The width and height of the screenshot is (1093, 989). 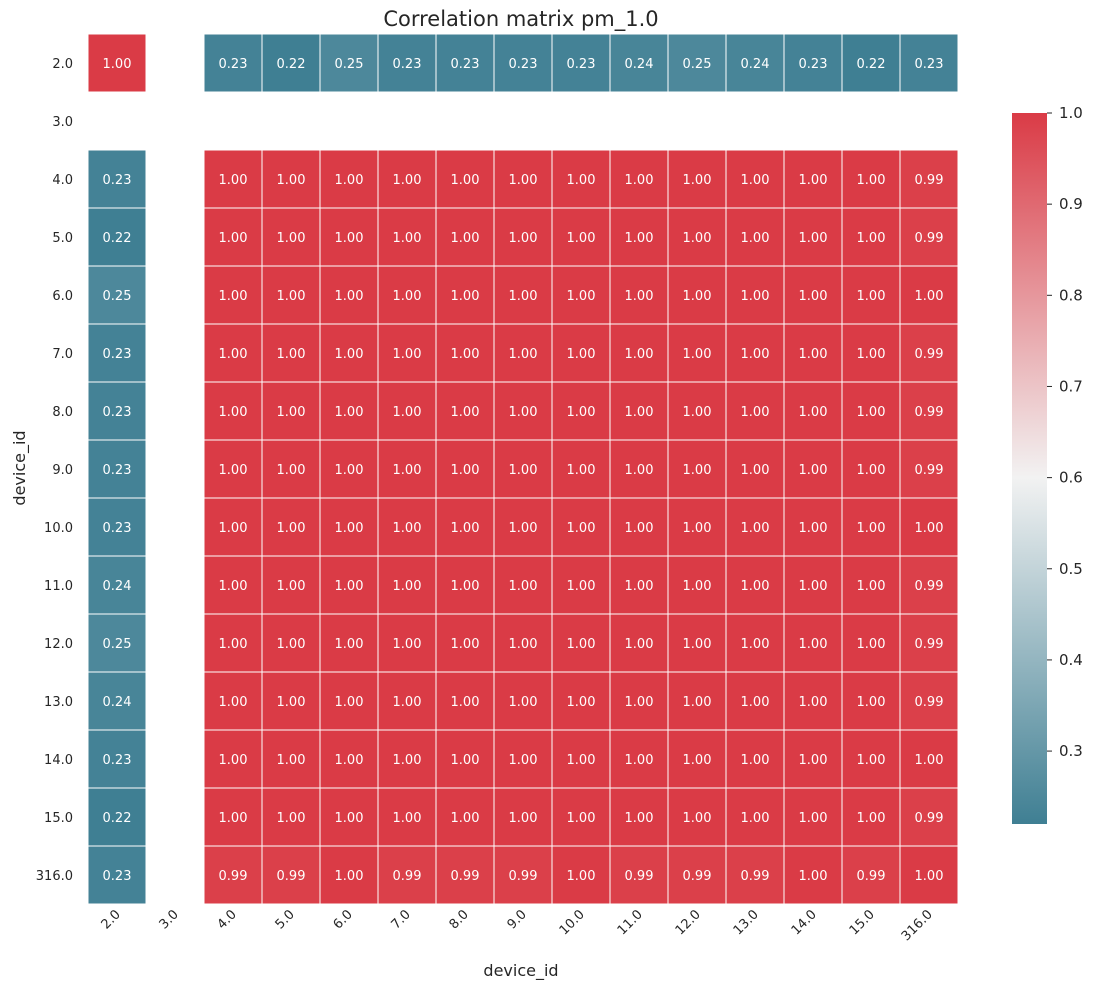 What do you see at coordinates (572, 922) in the screenshot?
I see `x-tick-label: 10.0` at bounding box center [572, 922].